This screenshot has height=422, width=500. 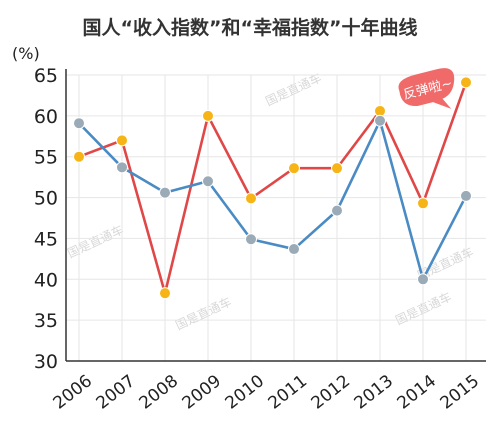 What do you see at coordinates (159, 392) in the screenshot?
I see `x-tick-label: 2008` at bounding box center [159, 392].